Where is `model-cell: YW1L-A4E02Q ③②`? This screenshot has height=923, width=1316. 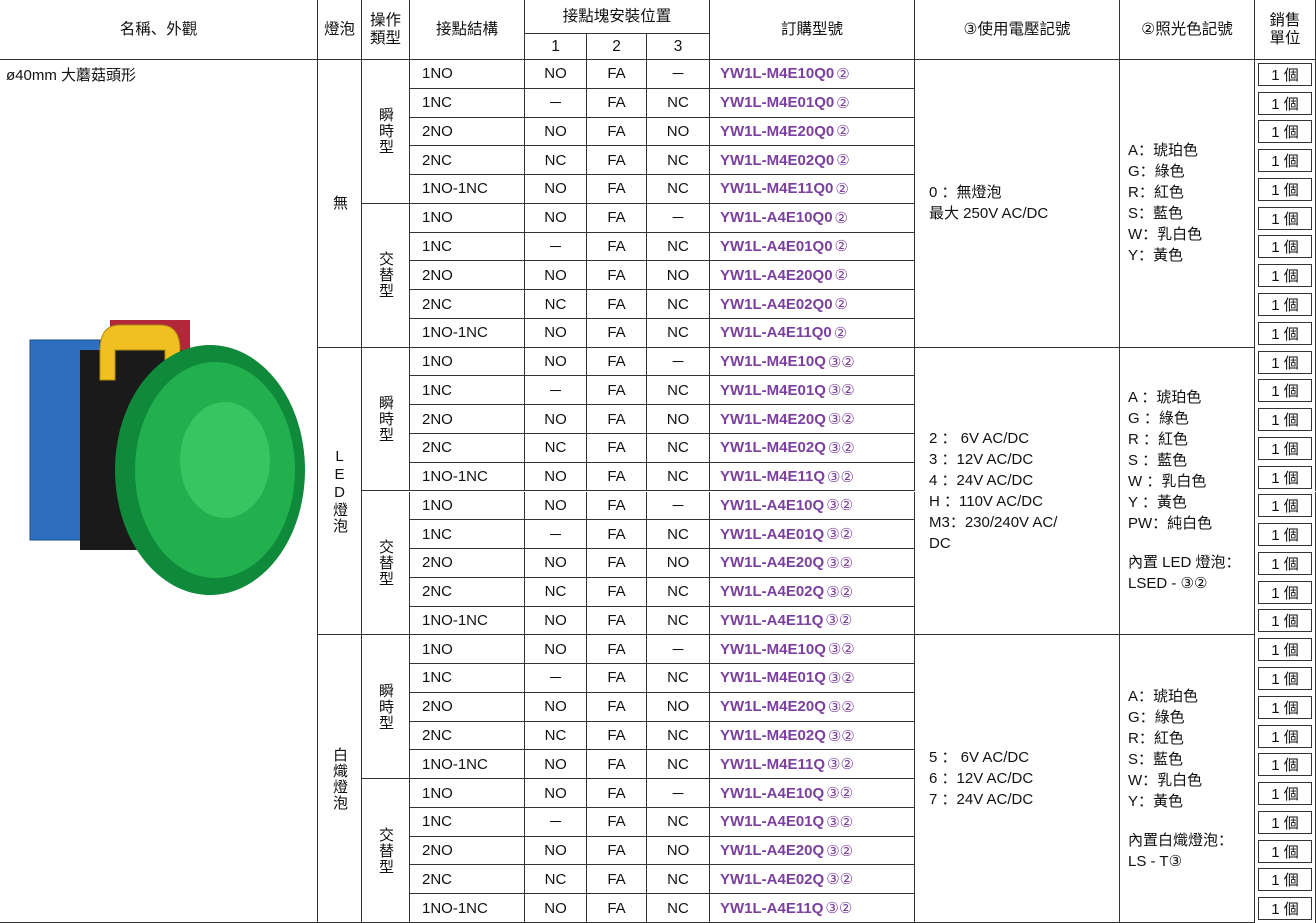 model-cell: YW1L-A4E02Q ③② is located at coordinates (812, 880).